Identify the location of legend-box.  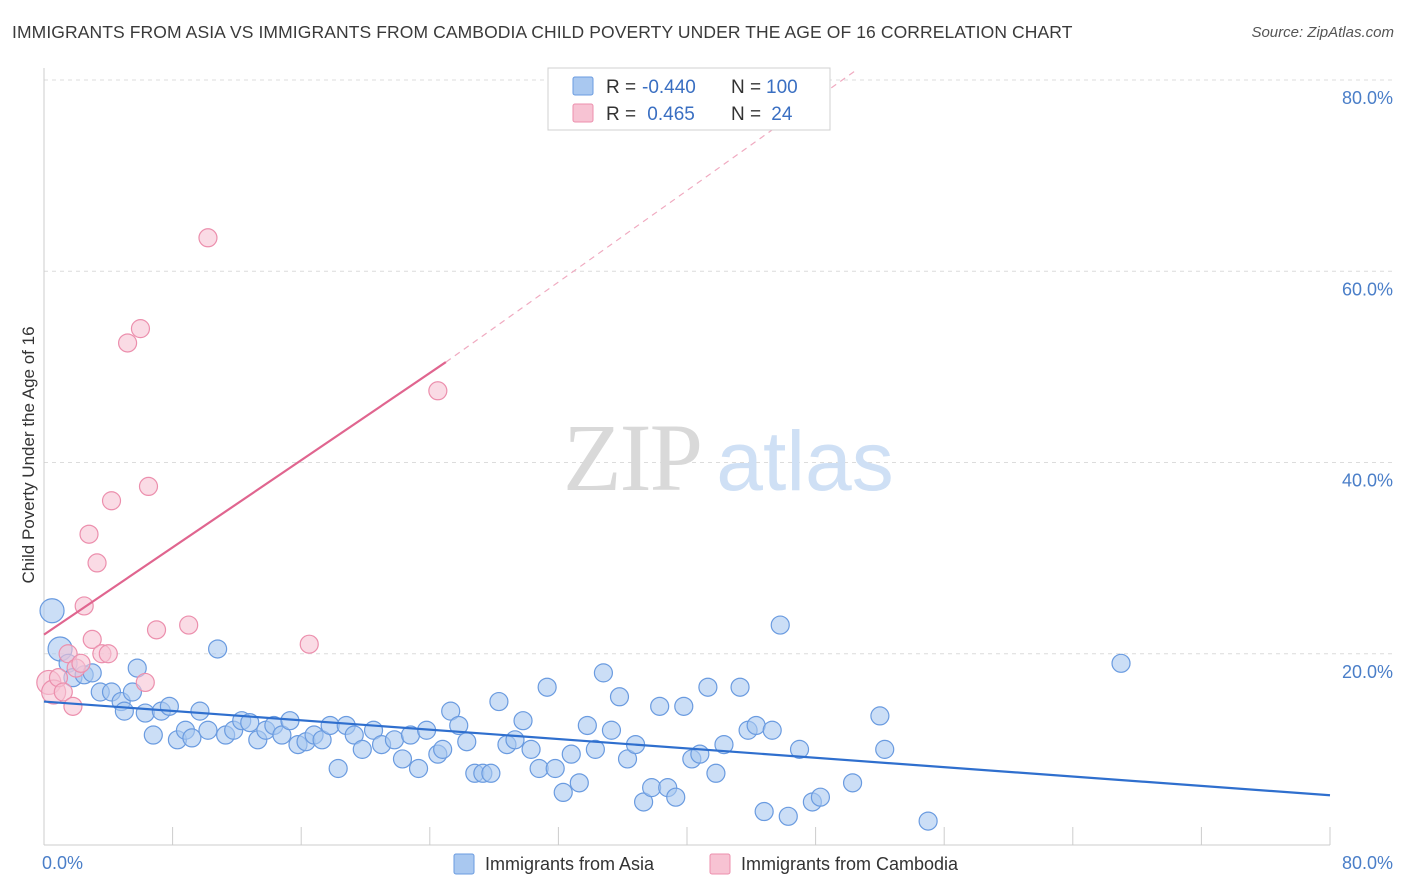
(689, 99).